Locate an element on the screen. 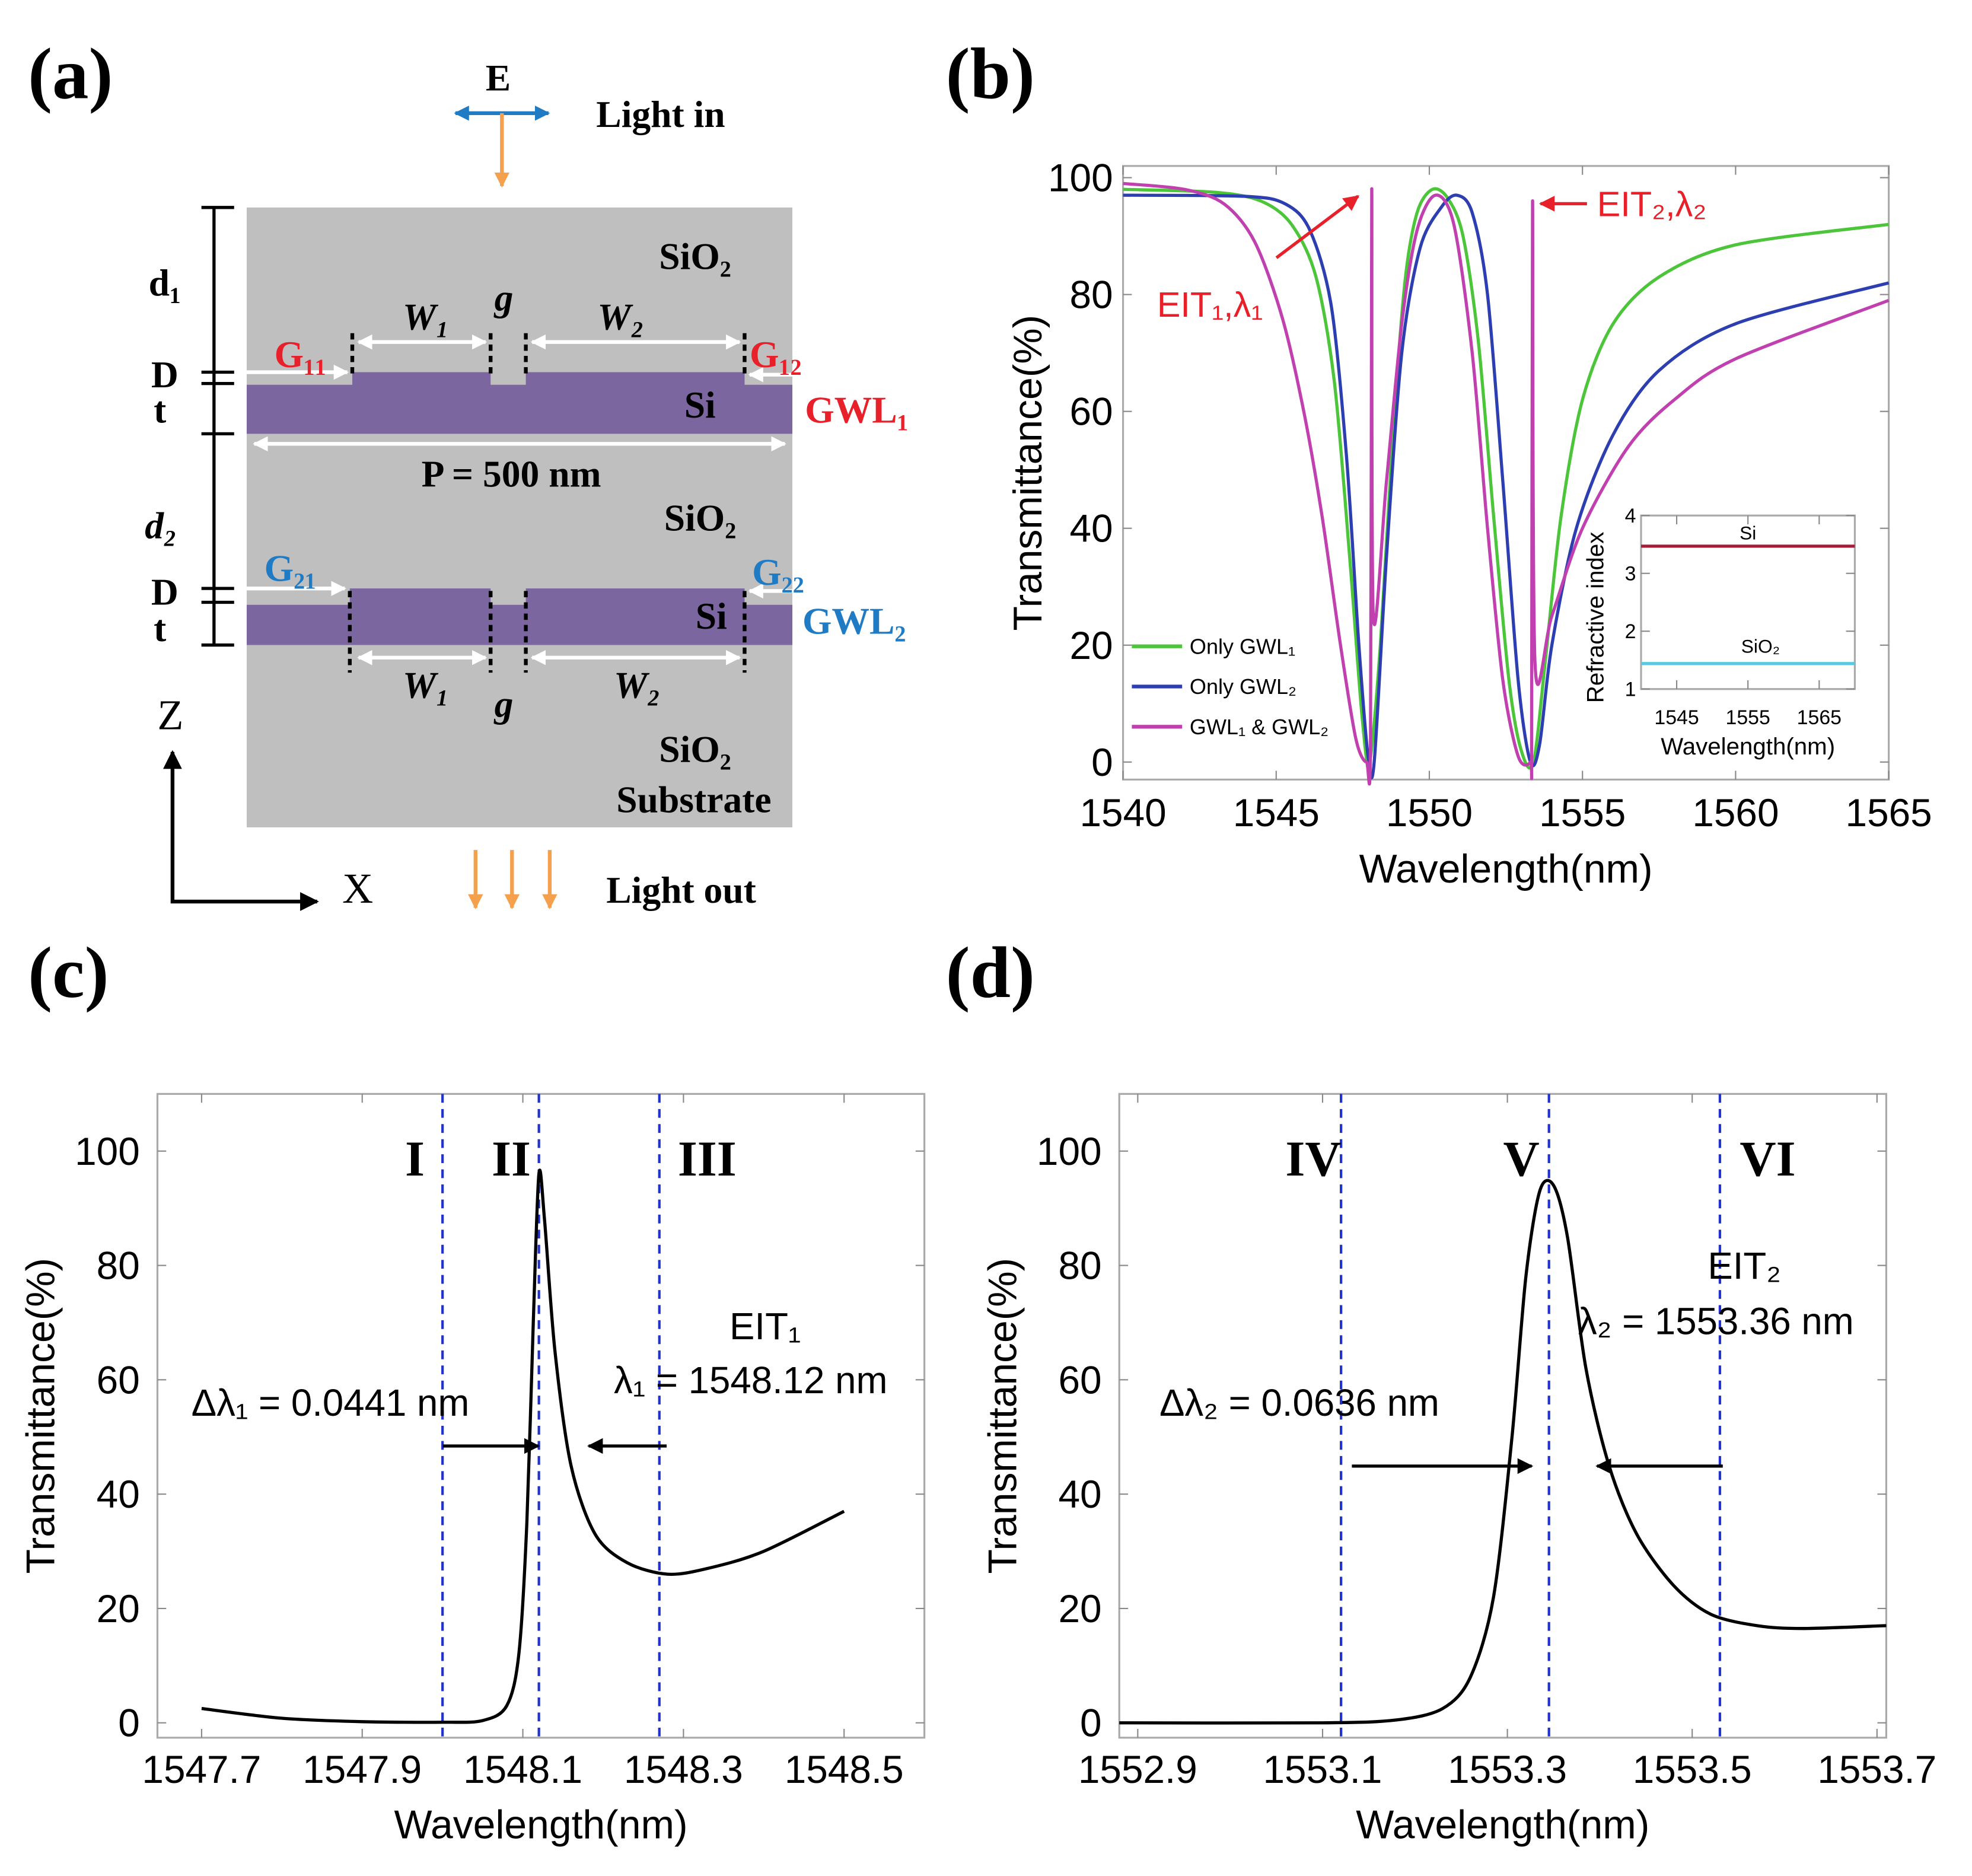 The image size is (1972, 1876). x-tick-label: 1545 is located at coordinates (1677, 717).